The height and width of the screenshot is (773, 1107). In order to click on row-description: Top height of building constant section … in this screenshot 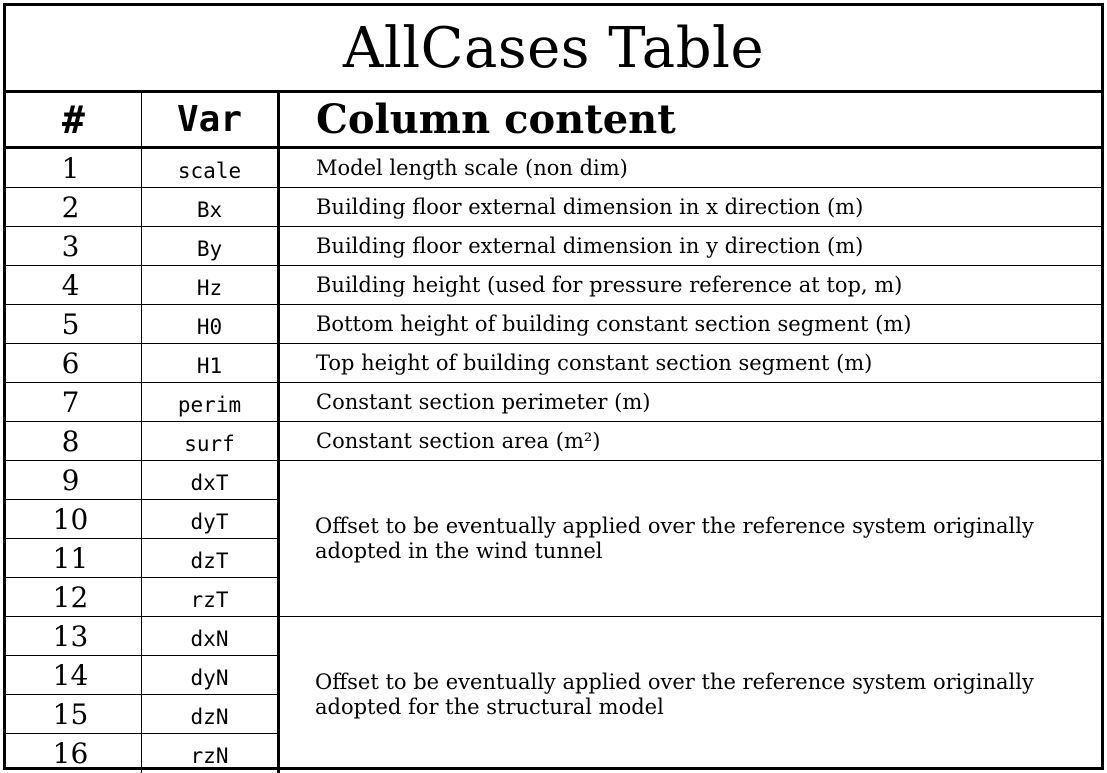, I will do `click(594, 363)`.